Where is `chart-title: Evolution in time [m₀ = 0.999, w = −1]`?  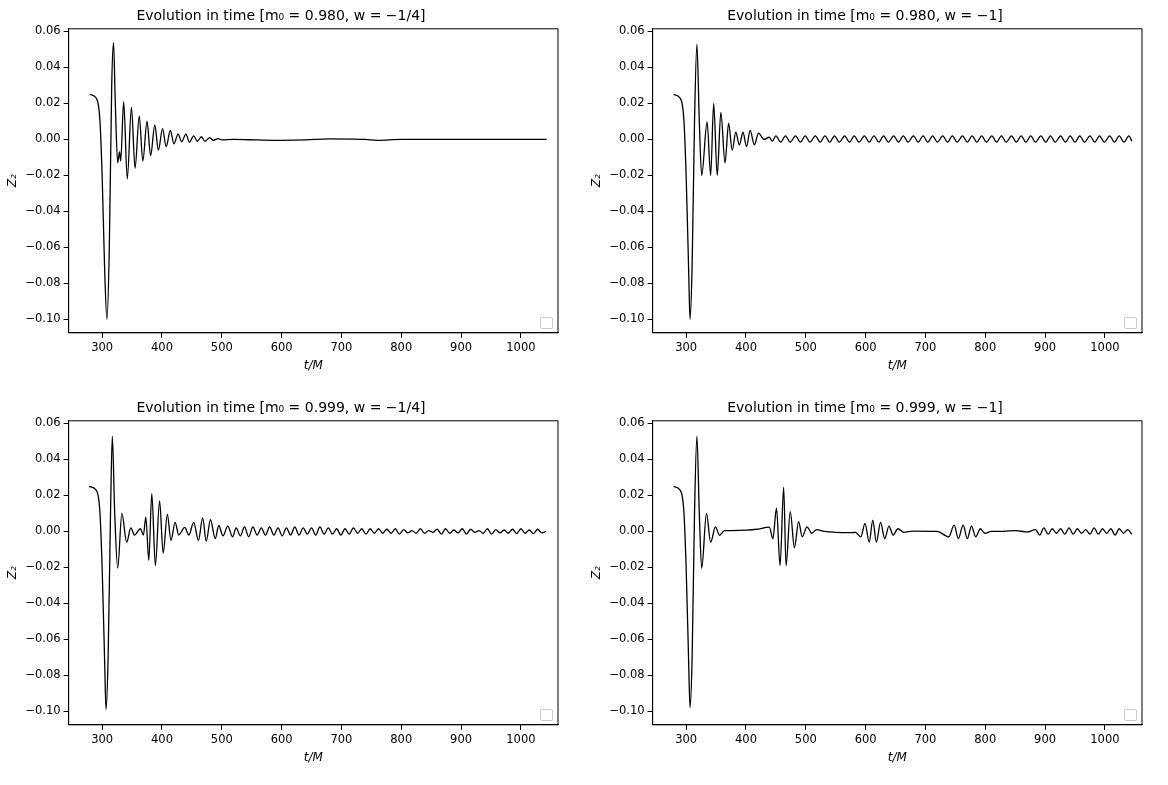
chart-title: Evolution in time [m₀ = 0.999, w = −1] is located at coordinates (865, 407).